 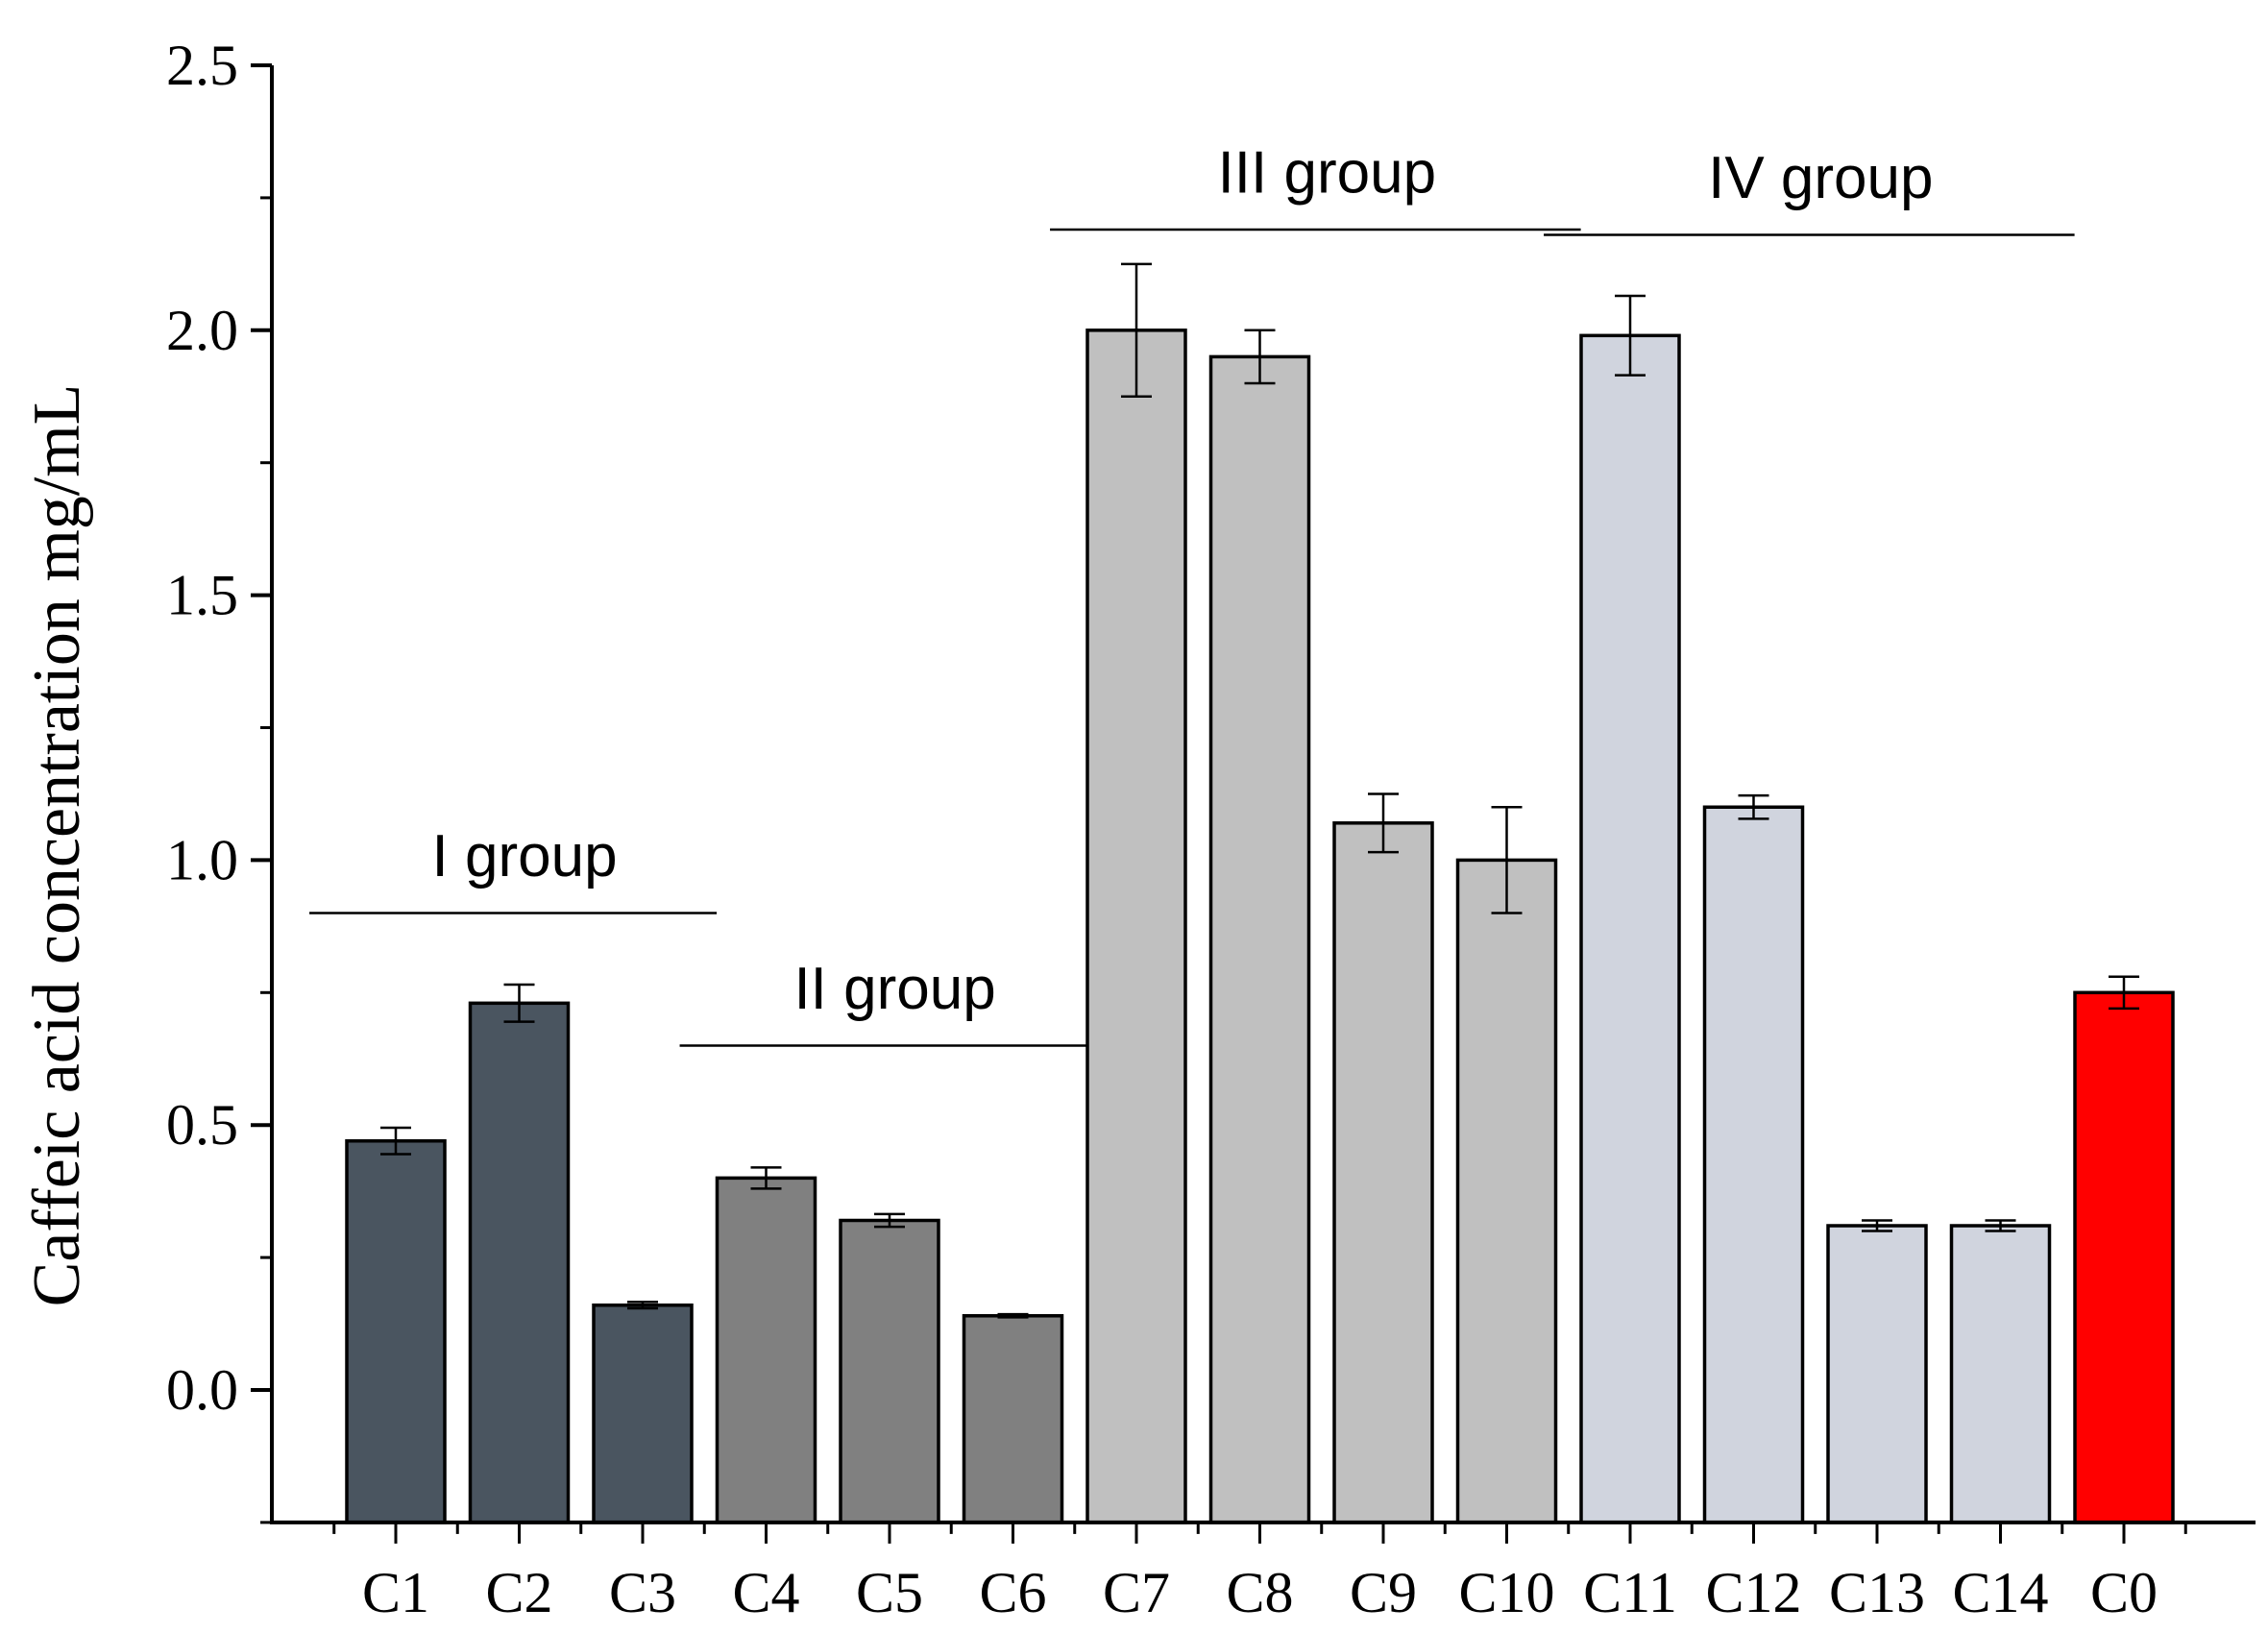 I want to click on bar-c9, so click(x=1383, y=1172).